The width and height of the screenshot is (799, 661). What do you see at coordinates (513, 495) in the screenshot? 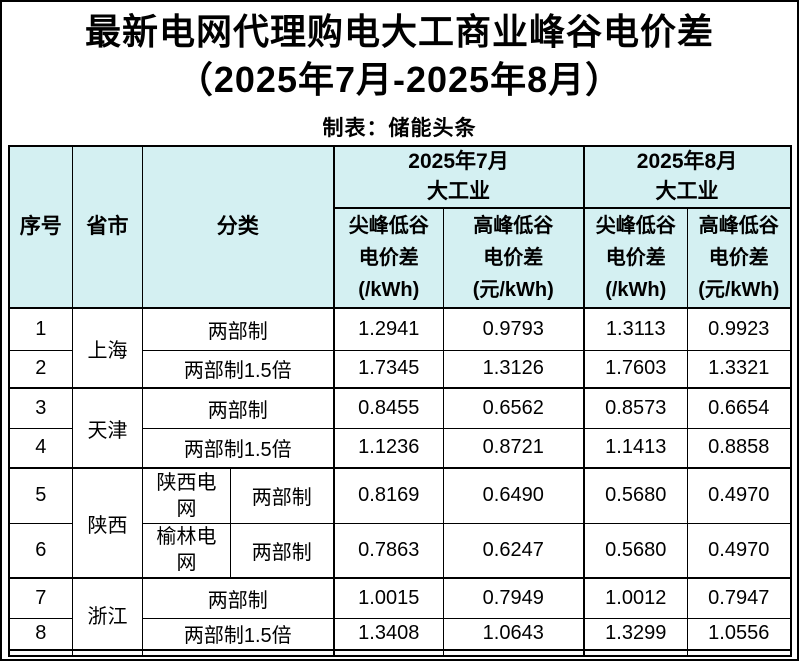
I see `value-cell: 0.6490` at bounding box center [513, 495].